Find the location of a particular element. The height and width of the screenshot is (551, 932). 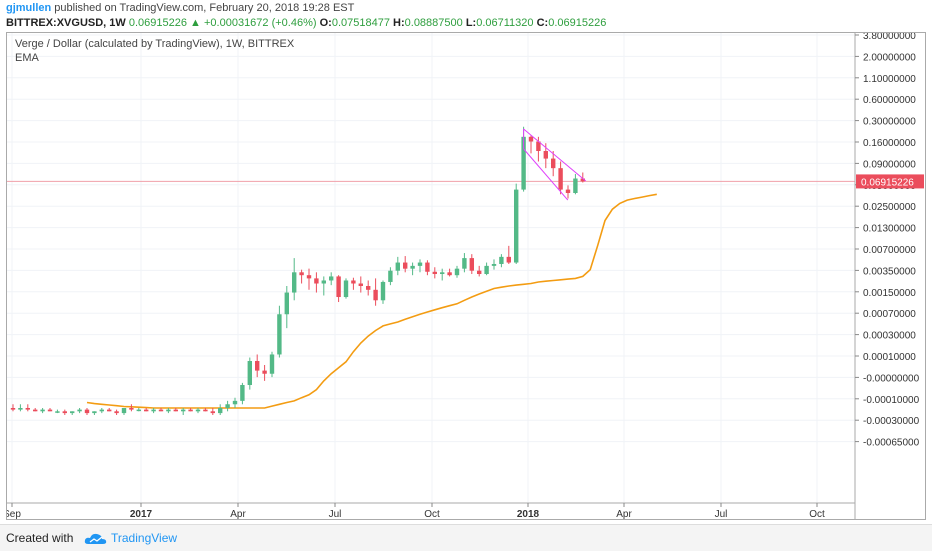

price-tick-label: -0.00065000 is located at coordinates (891, 443).